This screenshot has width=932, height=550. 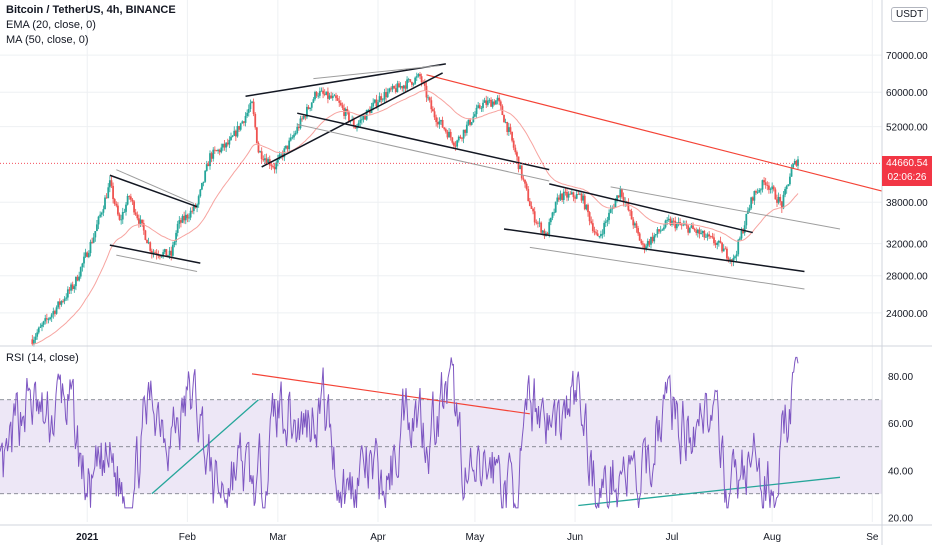 I want to click on currency-label: USDT, so click(x=910, y=14).